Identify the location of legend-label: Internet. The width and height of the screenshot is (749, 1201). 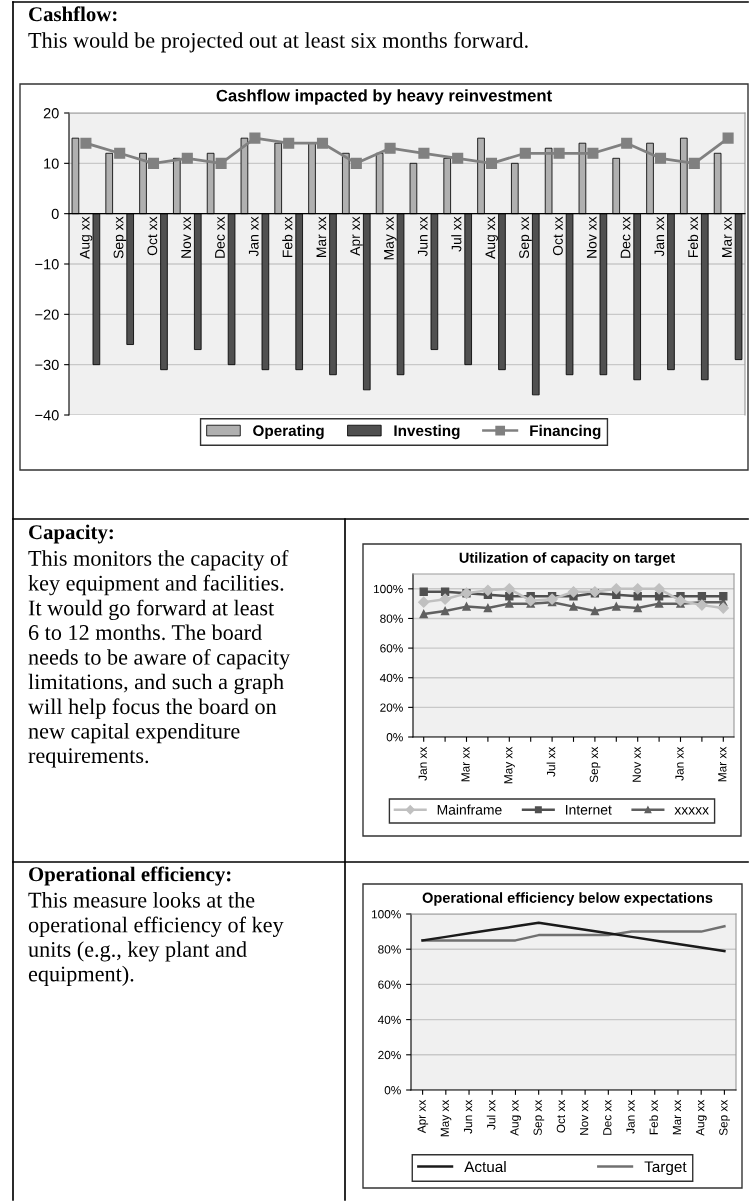
(589, 810).